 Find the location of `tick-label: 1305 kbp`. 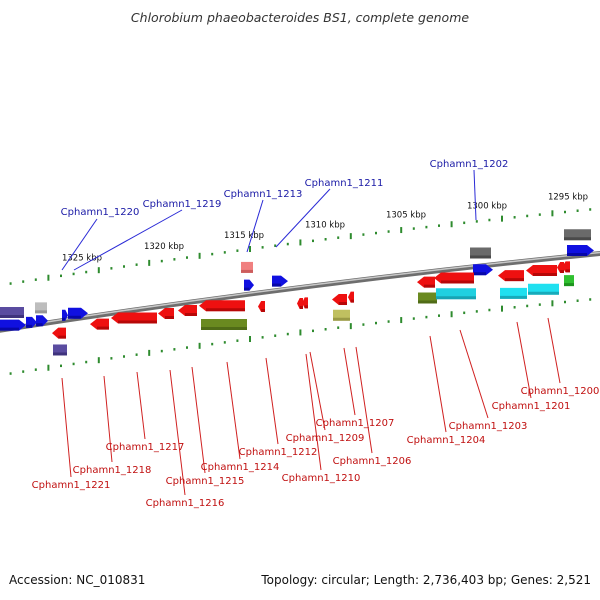

tick-label: 1305 kbp is located at coordinates (406, 215).